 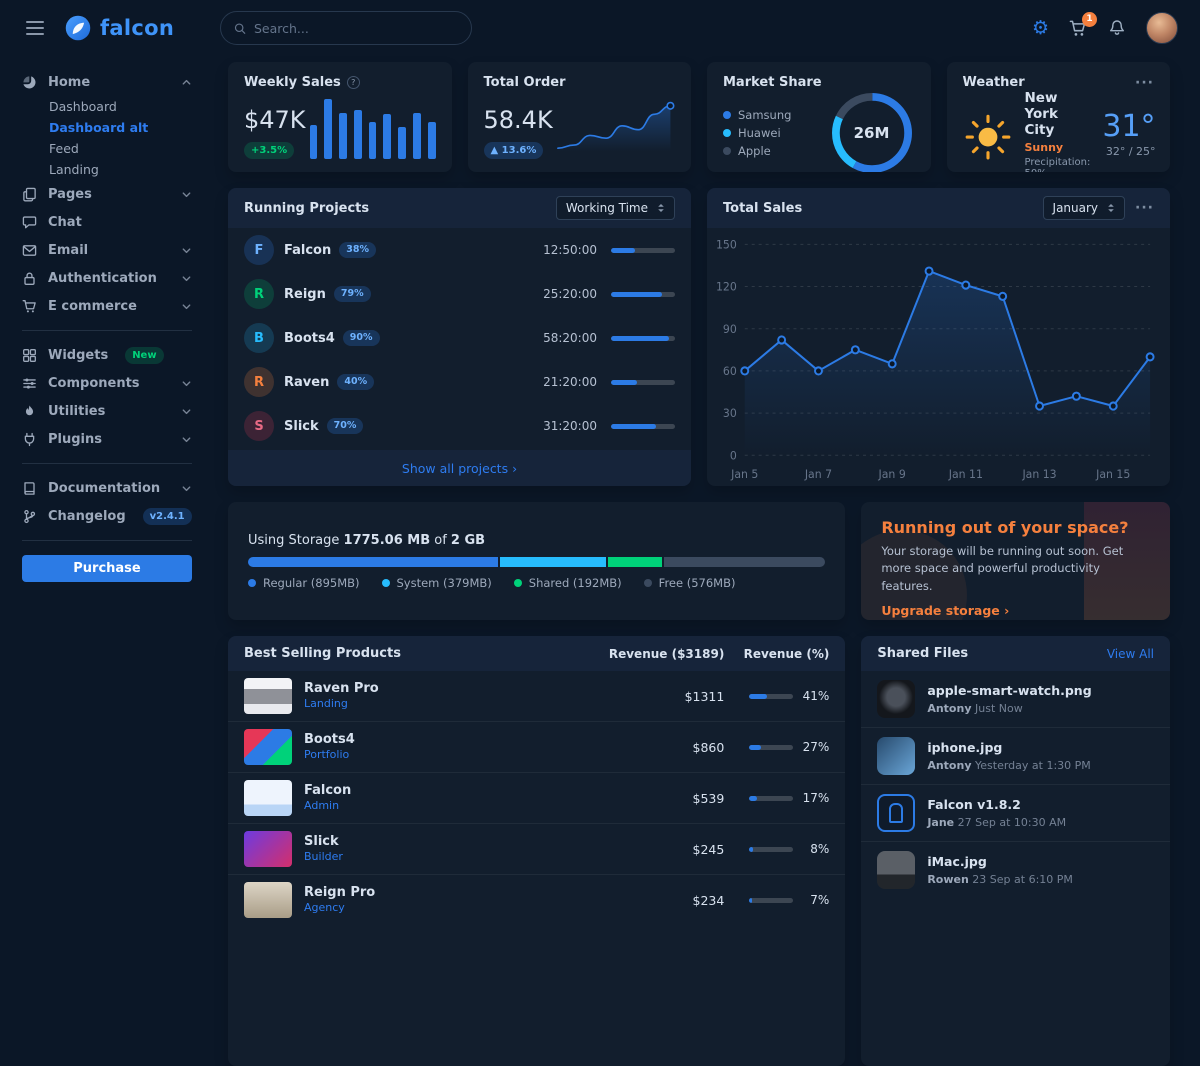 What do you see at coordinates (1009, 690) in the screenshot?
I see `file-name-link: apple-smart-watch.png` at bounding box center [1009, 690].